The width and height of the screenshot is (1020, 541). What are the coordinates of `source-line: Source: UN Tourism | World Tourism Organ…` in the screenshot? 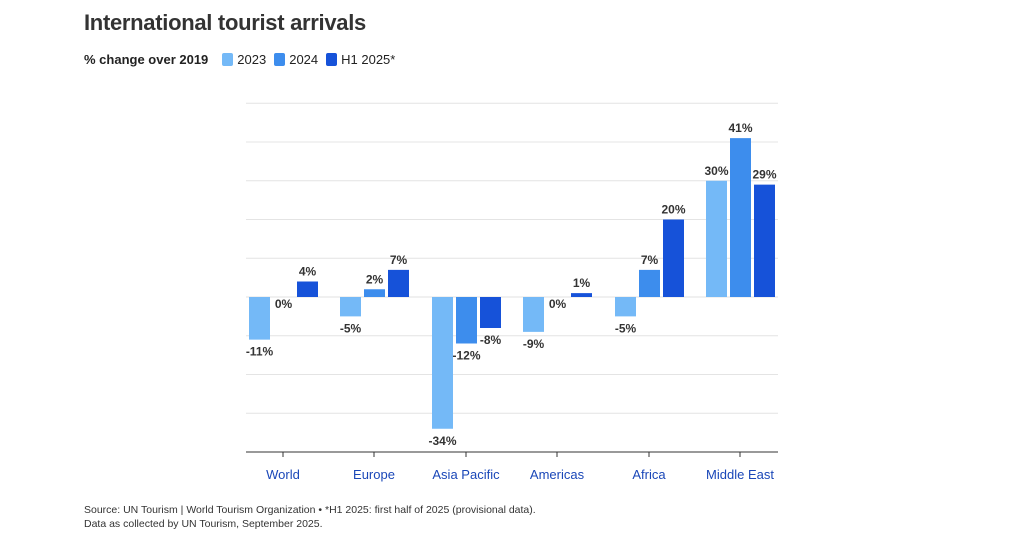 It's located at (310, 510).